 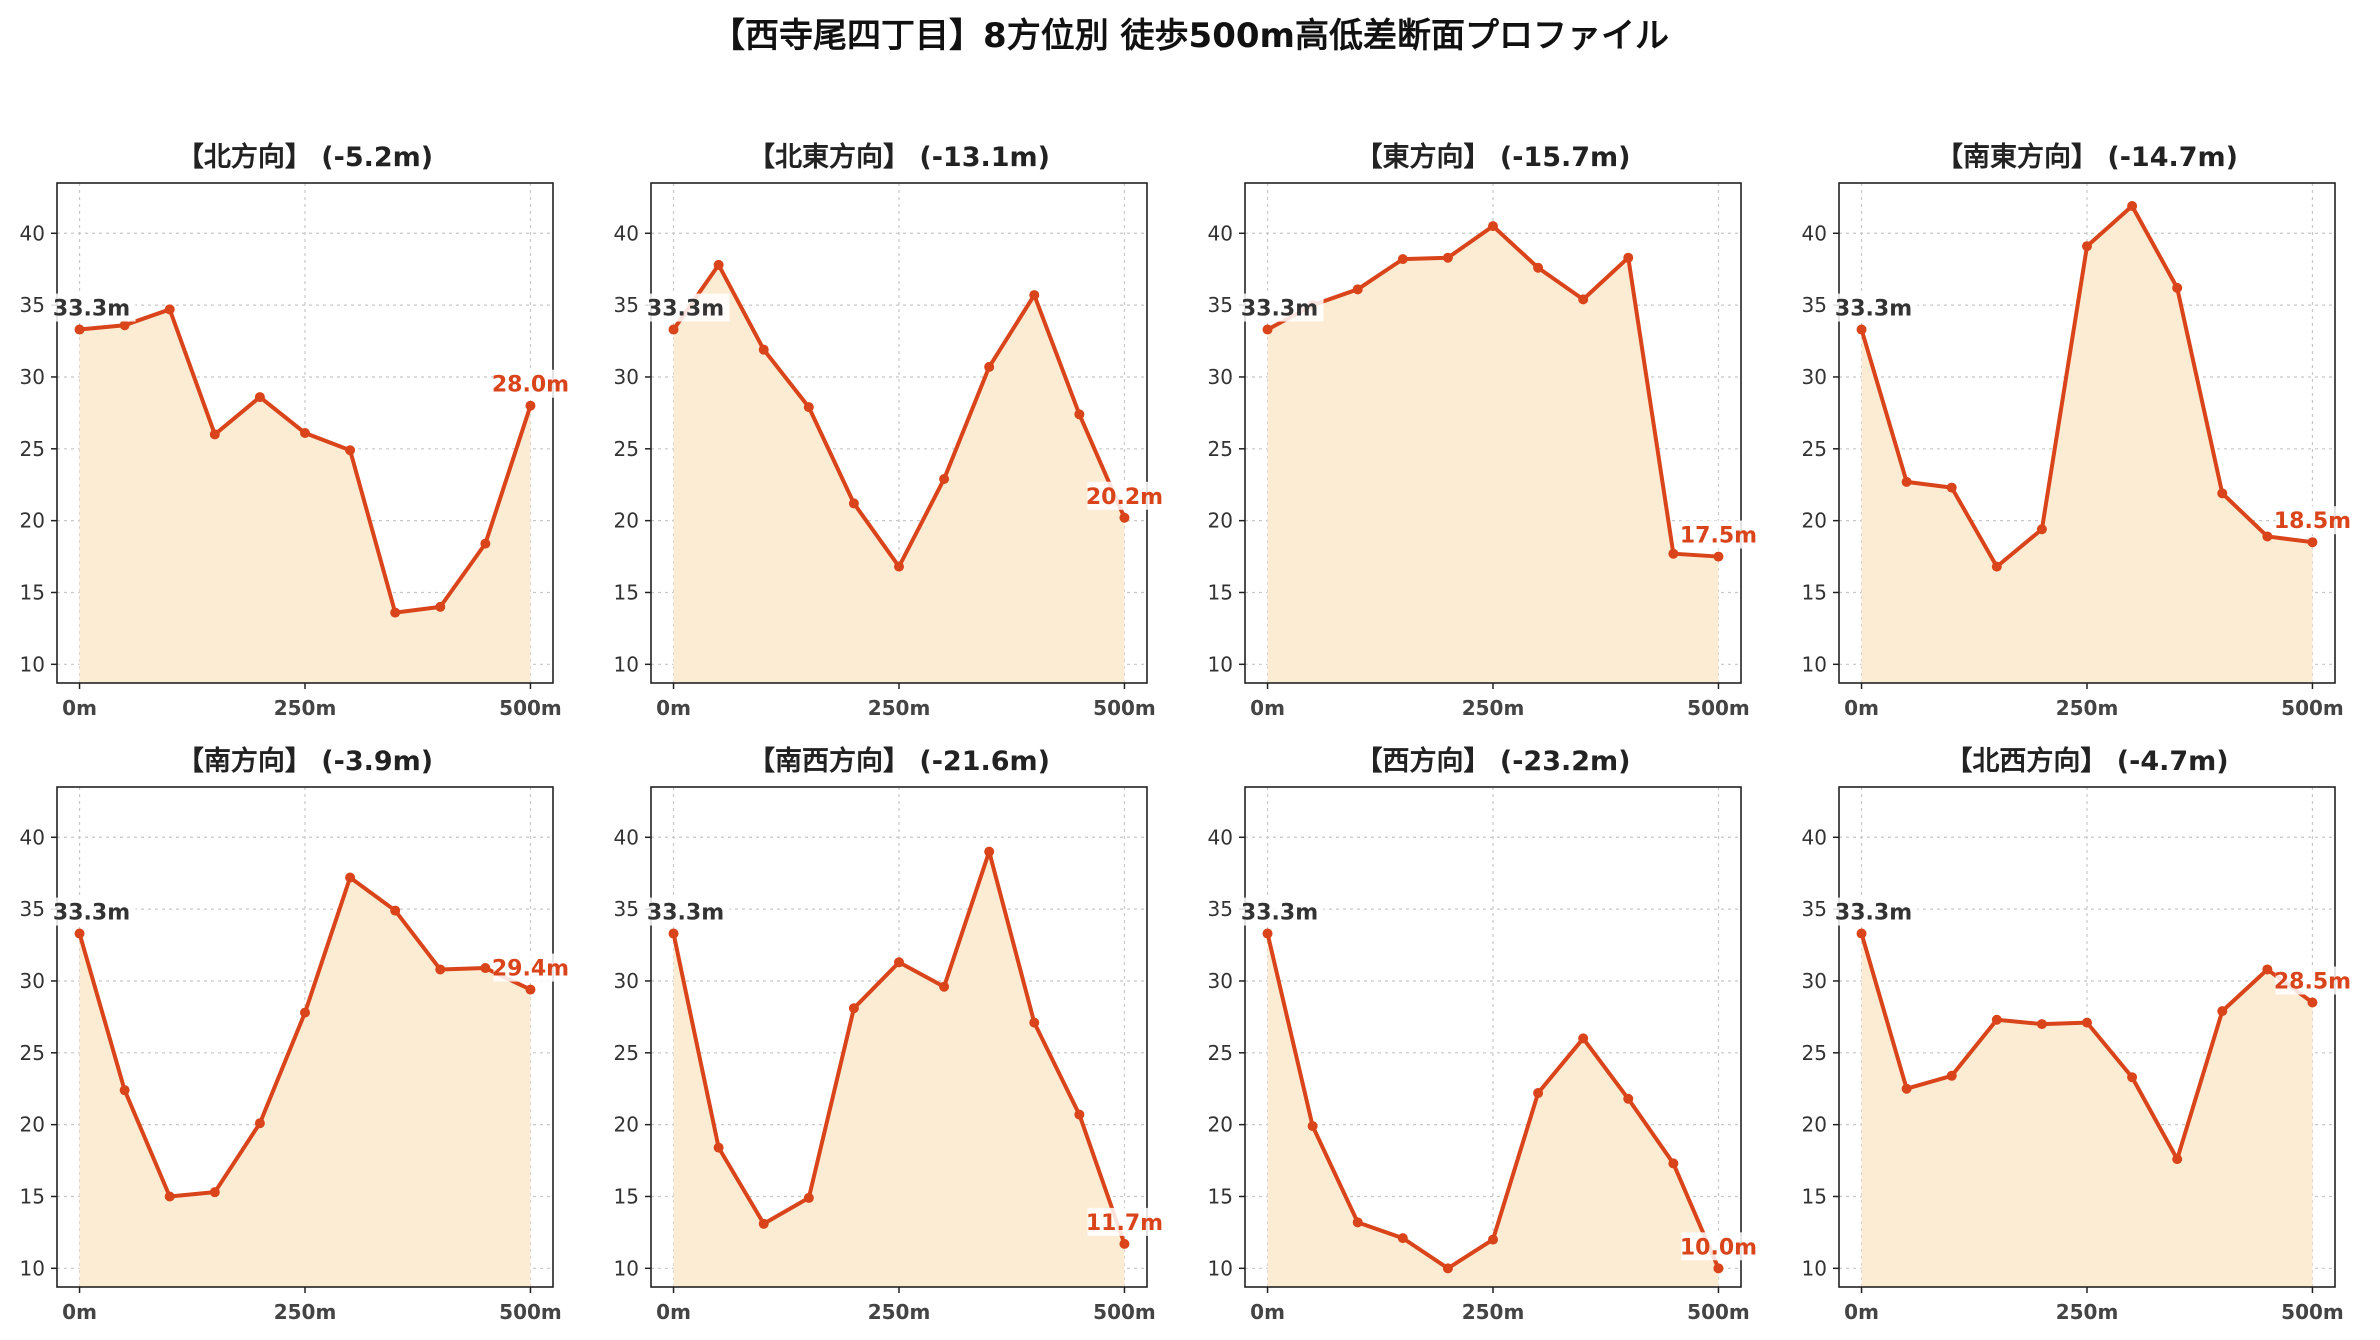 I want to click on subplot-title: 【東方向】 (-15.7m), so click(x=1492, y=157).